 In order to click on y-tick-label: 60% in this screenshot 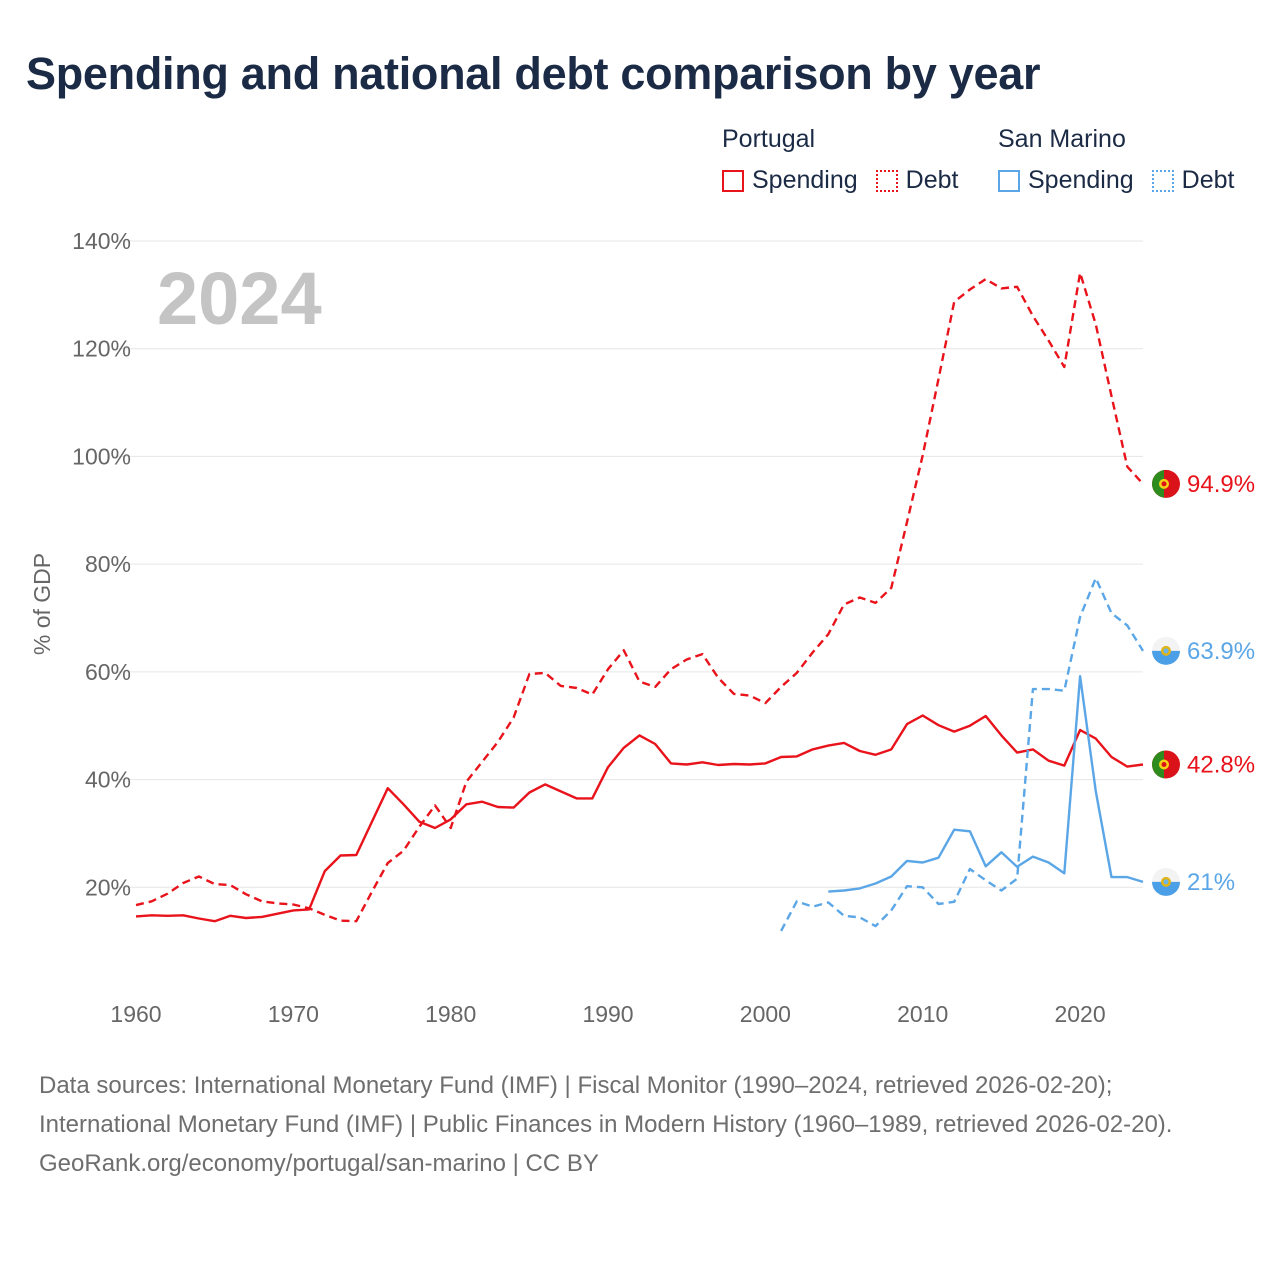, I will do `click(108, 672)`.